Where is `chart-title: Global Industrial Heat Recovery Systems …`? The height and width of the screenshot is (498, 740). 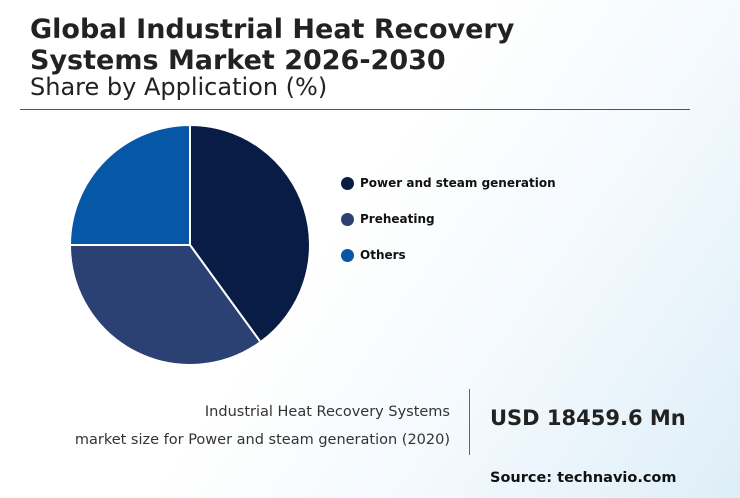
chart-title: Global Industrial Heat Recovery Systems … is located at coordinates (272, 45).